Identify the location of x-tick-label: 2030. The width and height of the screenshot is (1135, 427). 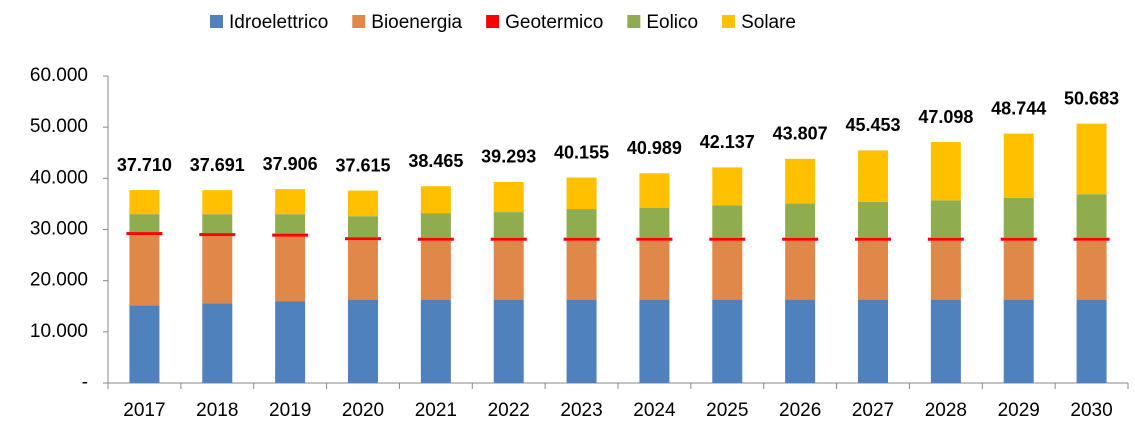
(1091, 410).